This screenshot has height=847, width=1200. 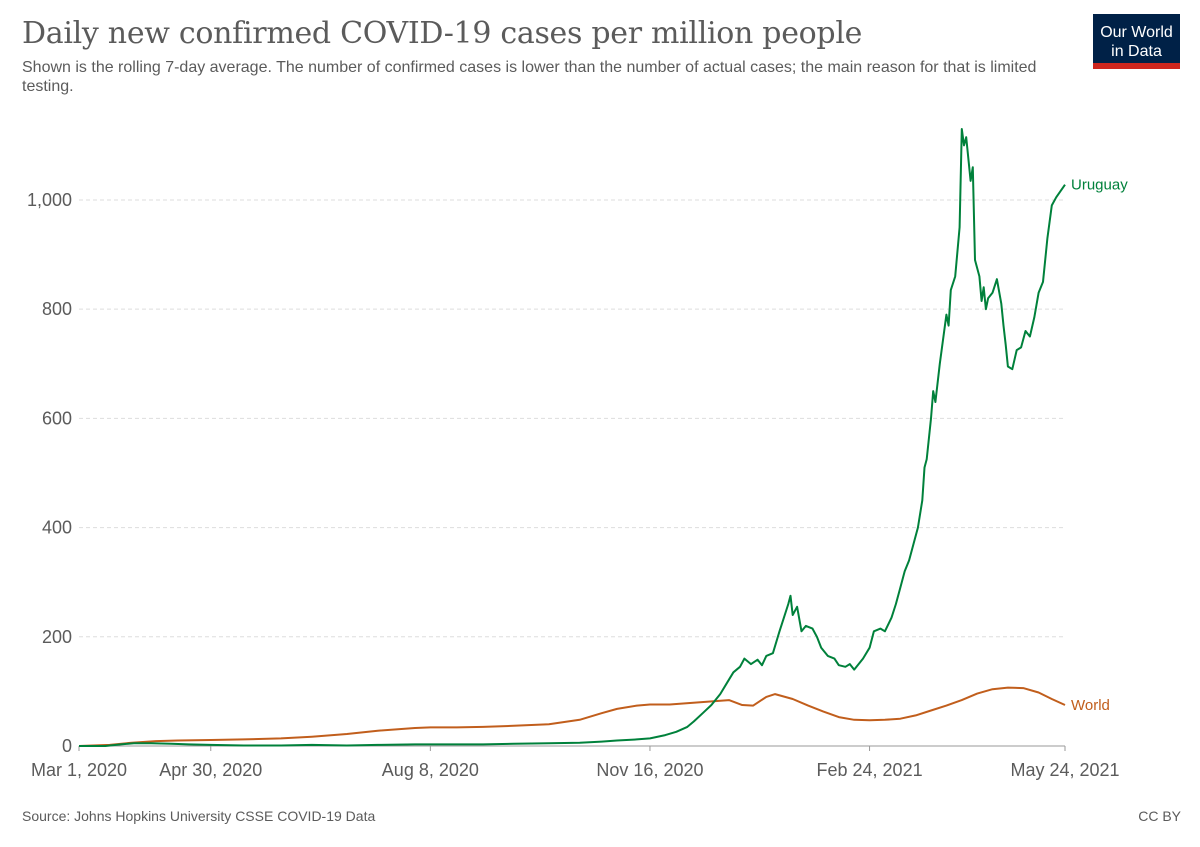 What do you see at coordinates (649, 770) in the screenshot?
I see `x-tick-label: Nov 16, 2020` at bounding box center [649, 770].